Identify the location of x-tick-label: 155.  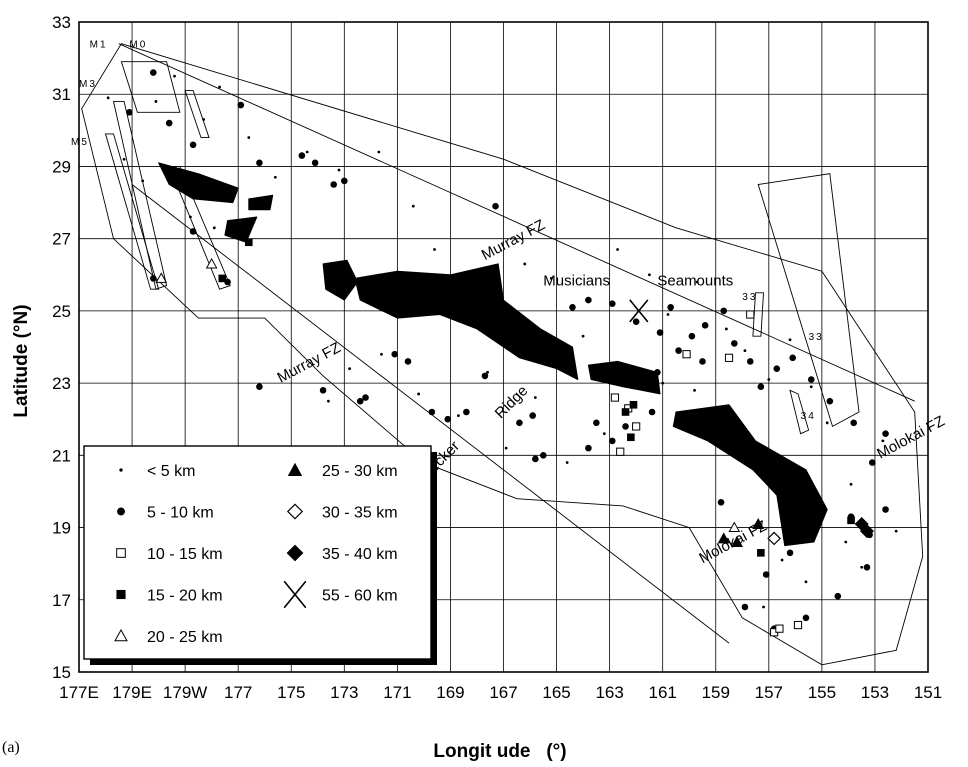
(822, 692).